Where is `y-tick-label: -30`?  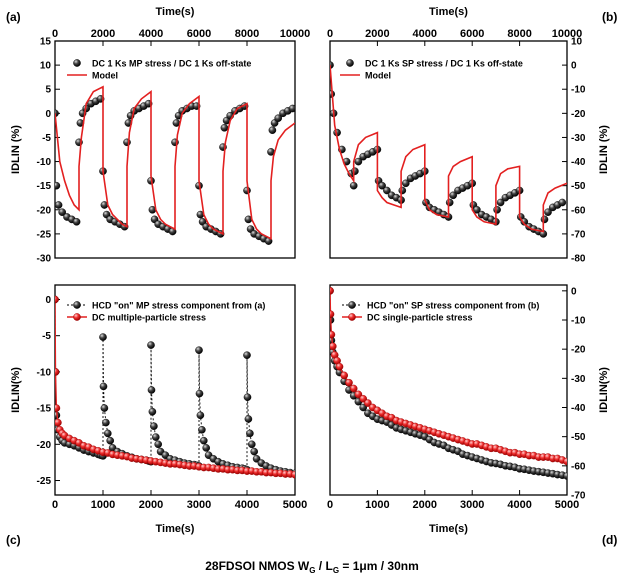
y-tick-label: -30 is located at coordinates (578, 138).